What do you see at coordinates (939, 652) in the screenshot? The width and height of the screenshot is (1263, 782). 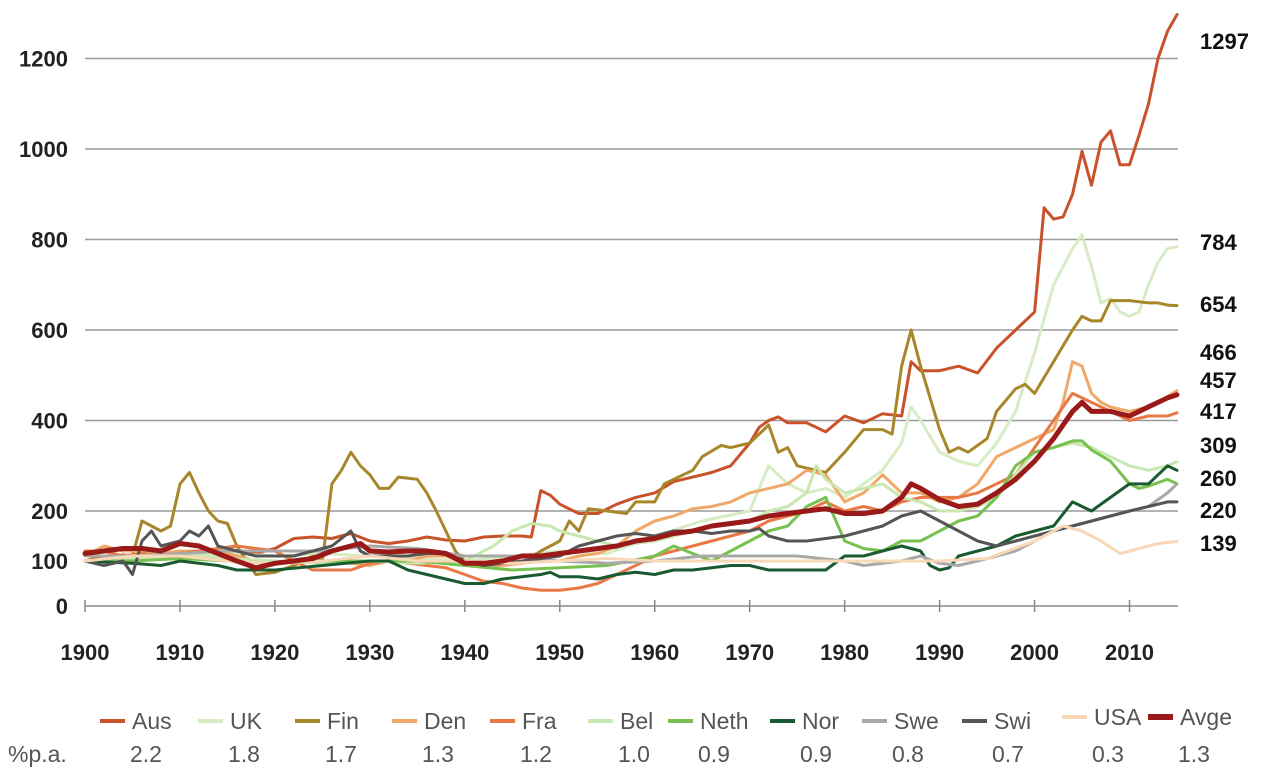 I see `x-tick-label: 1990` at bounding box center [939, 652].